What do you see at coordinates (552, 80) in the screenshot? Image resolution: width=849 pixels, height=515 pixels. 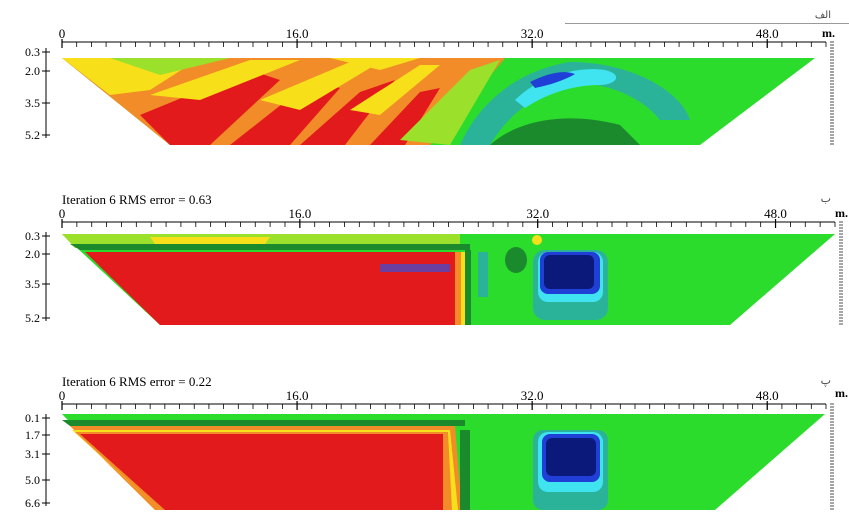 I see `region-blue` at bounding box center [552, 80].